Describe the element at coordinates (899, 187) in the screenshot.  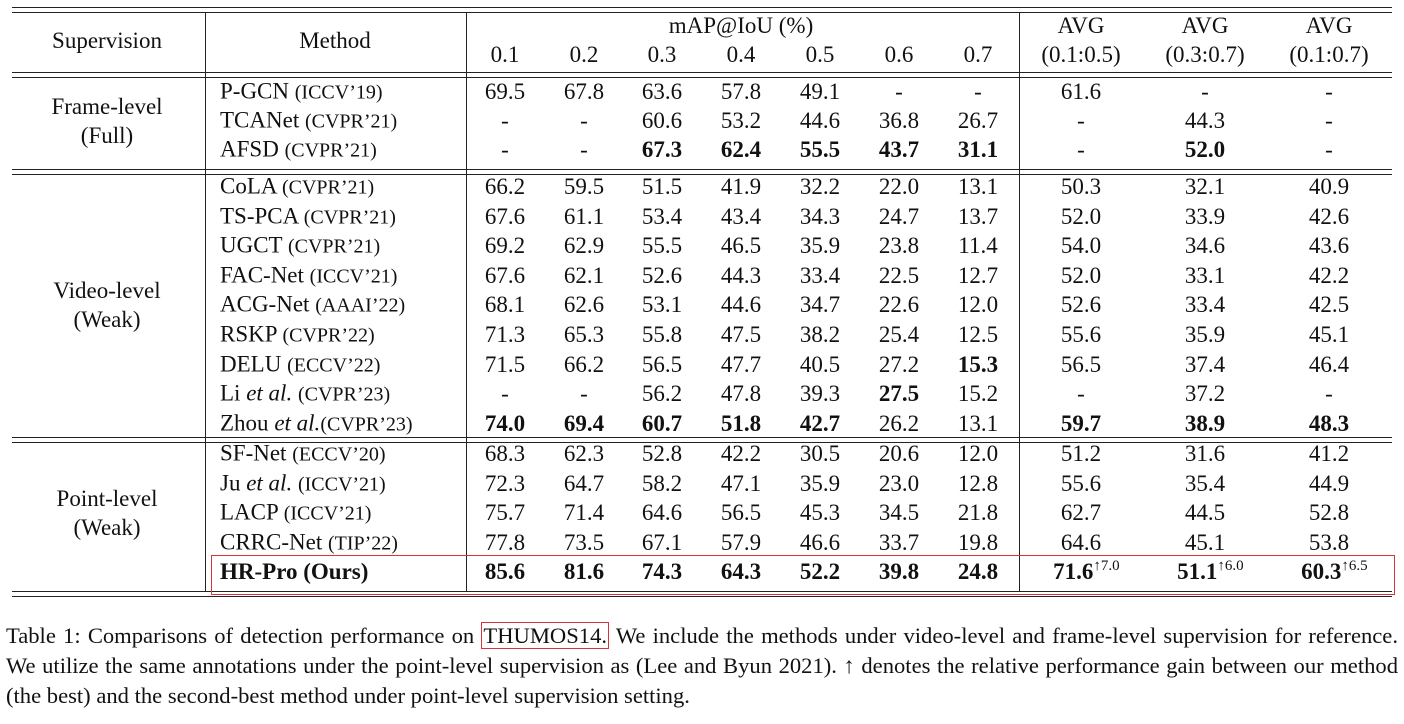
I see `score-cell: 22.0` at that location.